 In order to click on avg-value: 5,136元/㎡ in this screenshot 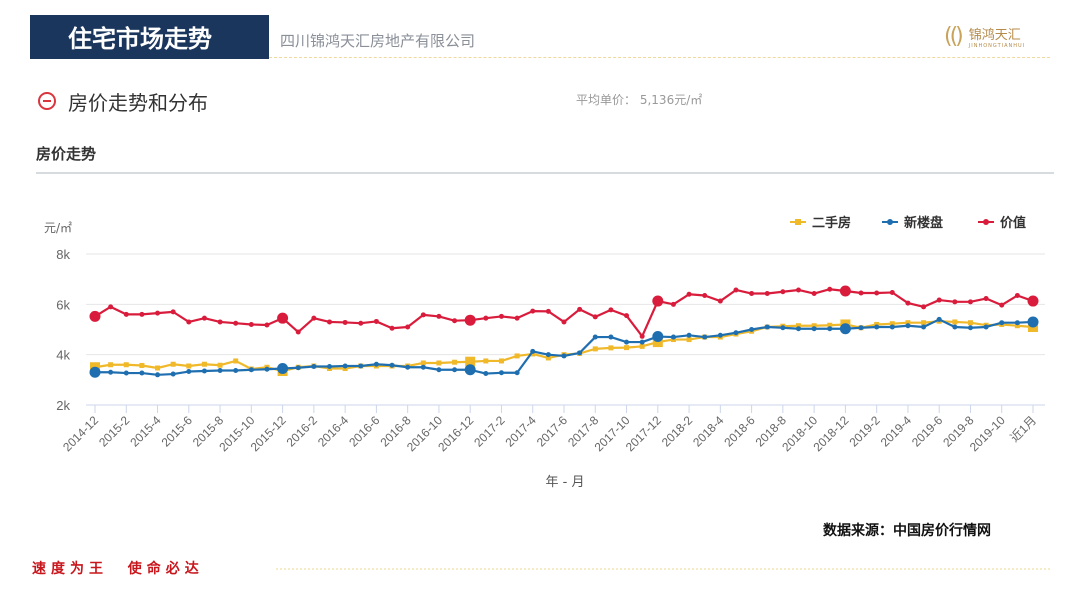, I will do `click(671, 100)`.